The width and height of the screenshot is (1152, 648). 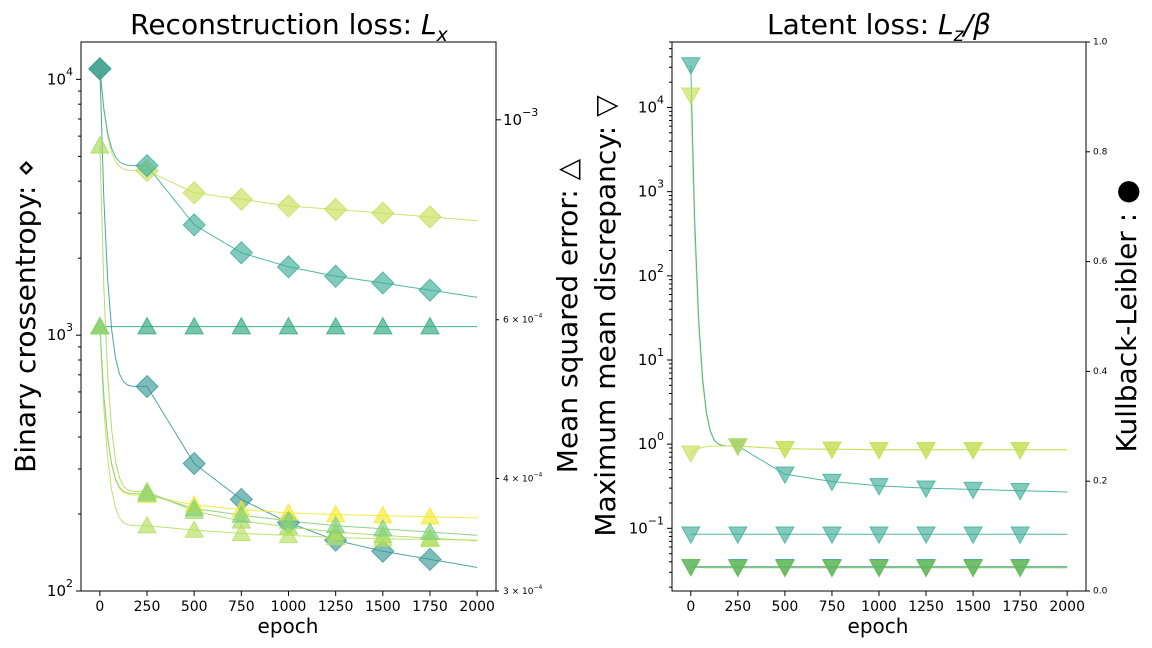 What do you see at coordinates (1100, 262) in the screenshot?
I see `y-right-tick-label: 0.6` at bounding box center [1100, 262].